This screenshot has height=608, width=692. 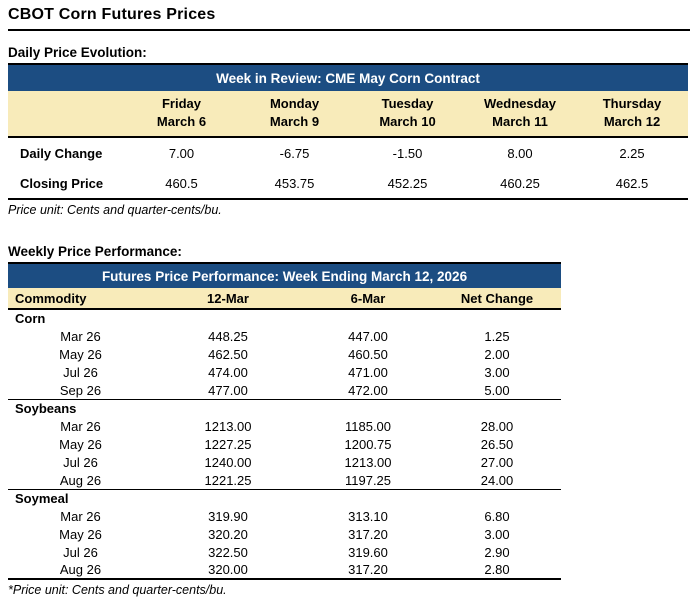 What do you see at coordinates (284, 516) in the screenshot?
I see `table-row: Mar 26 319.90 313.10 6.80` at bounding box center [284, 516].